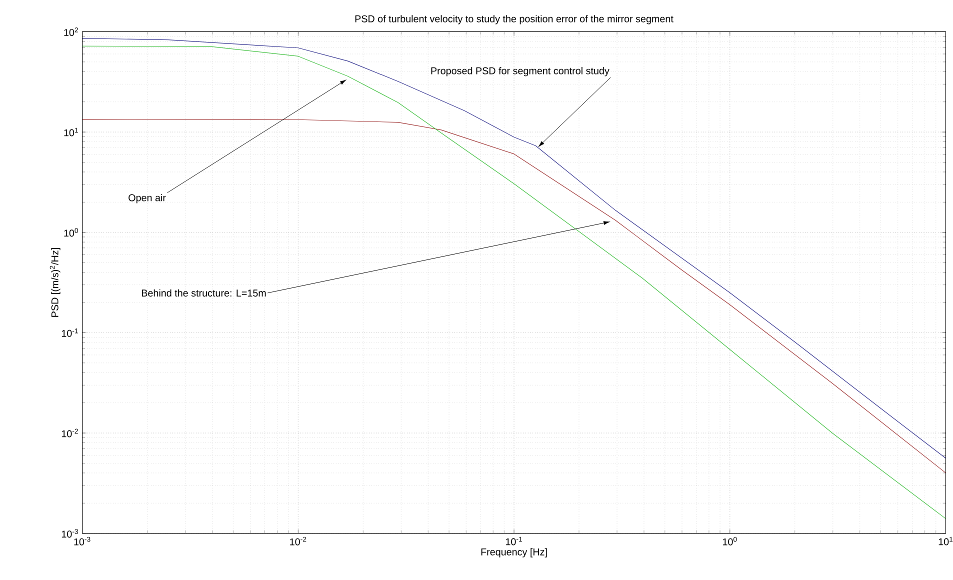 This screenshot has width=953, height=580. Describe the element at coordinates (514, 553) in the screenshot. I see `x-axis-title: Frequency [Hz]` at that location.